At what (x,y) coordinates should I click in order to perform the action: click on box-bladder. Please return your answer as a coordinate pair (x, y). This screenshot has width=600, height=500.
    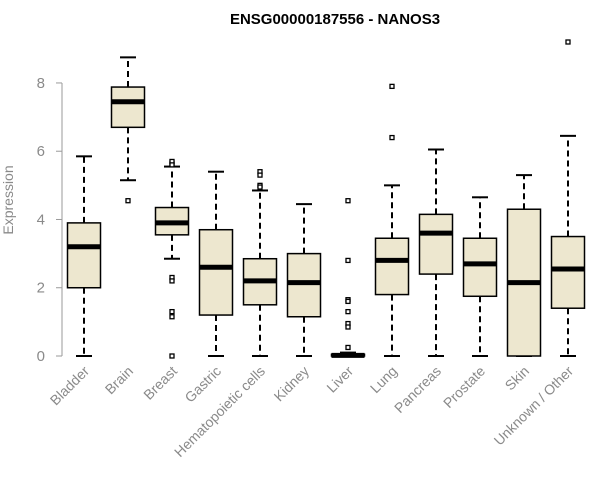
    Looking at the image, I should click on (84, 256).